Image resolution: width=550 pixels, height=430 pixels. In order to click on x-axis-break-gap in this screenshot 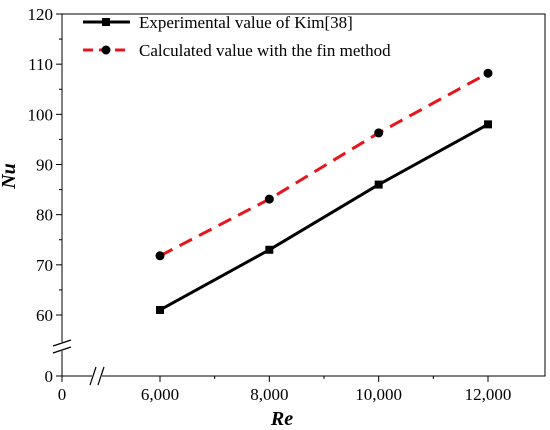, I will do `click(97, 376)`.